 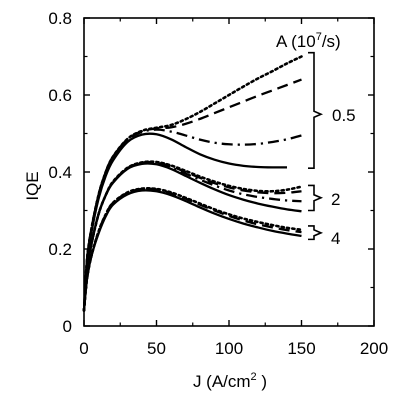 I want to click on x-tick-label: 50, so click(x=156, y=348).